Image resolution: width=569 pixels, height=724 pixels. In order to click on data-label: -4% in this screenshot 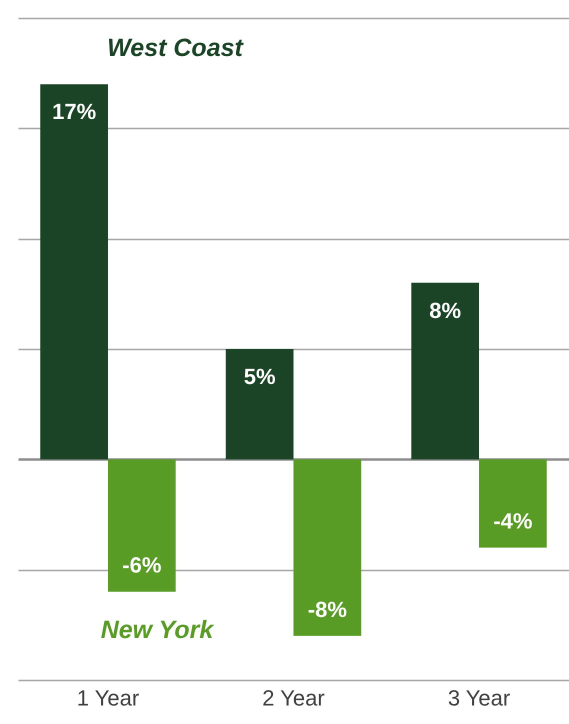, I will do `click(512, 521)`.